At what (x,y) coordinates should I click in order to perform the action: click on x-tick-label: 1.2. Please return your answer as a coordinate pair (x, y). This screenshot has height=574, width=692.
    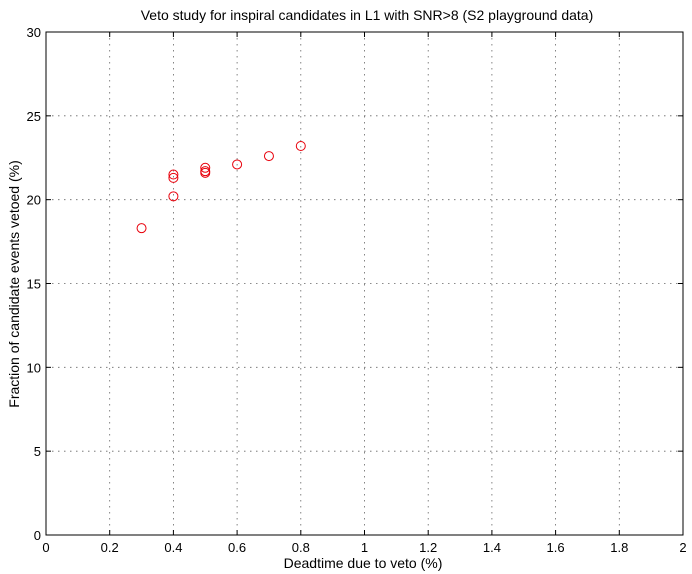
    Looking at the image, I should click on (428, 547).